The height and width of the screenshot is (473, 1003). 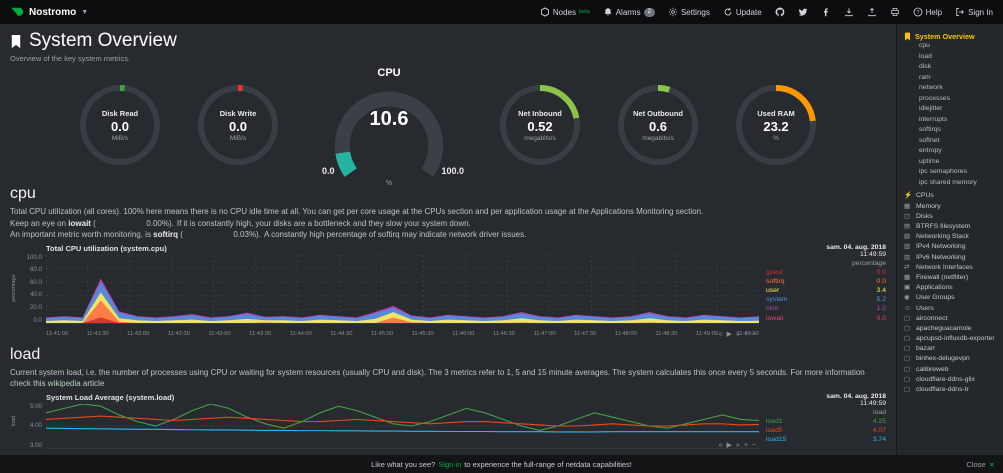 What do you see at coordinates (930, 130) in the screenshot?
I see `sidebar-item-softirqs: softirqs` at bounding box center [930, 130].